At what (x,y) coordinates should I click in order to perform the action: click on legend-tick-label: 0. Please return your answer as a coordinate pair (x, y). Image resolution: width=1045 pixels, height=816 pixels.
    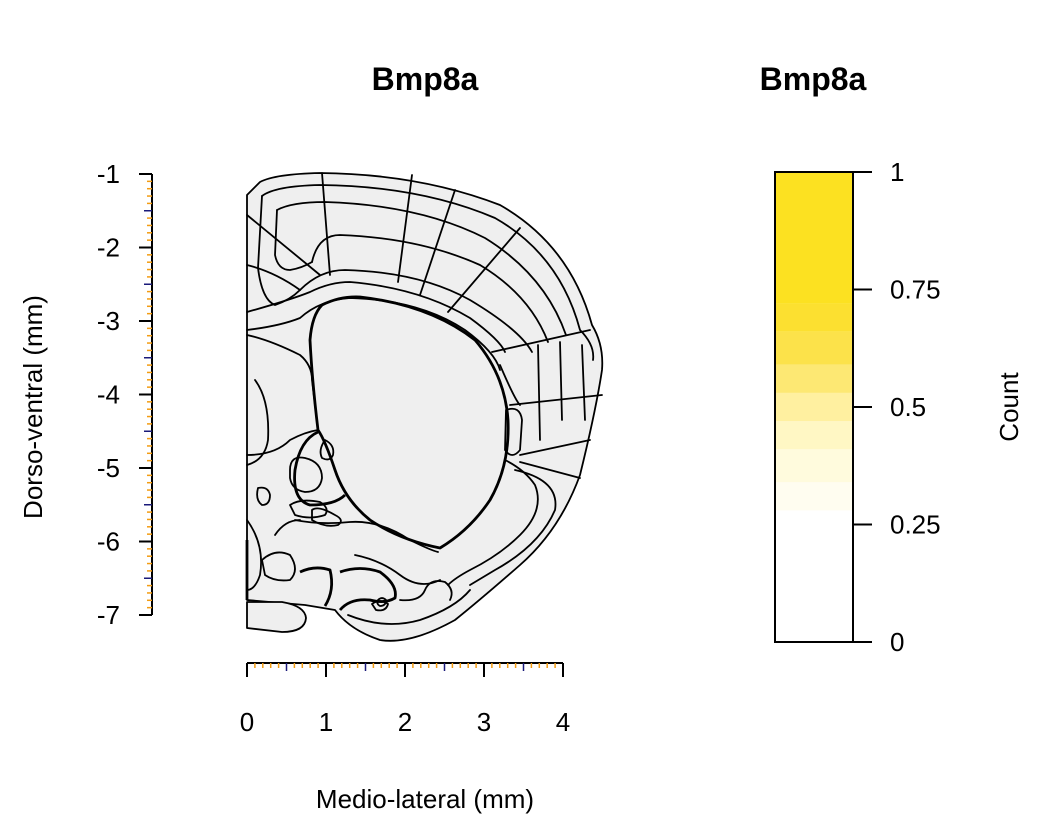
    Looking at the image, I should click on (897, 642).